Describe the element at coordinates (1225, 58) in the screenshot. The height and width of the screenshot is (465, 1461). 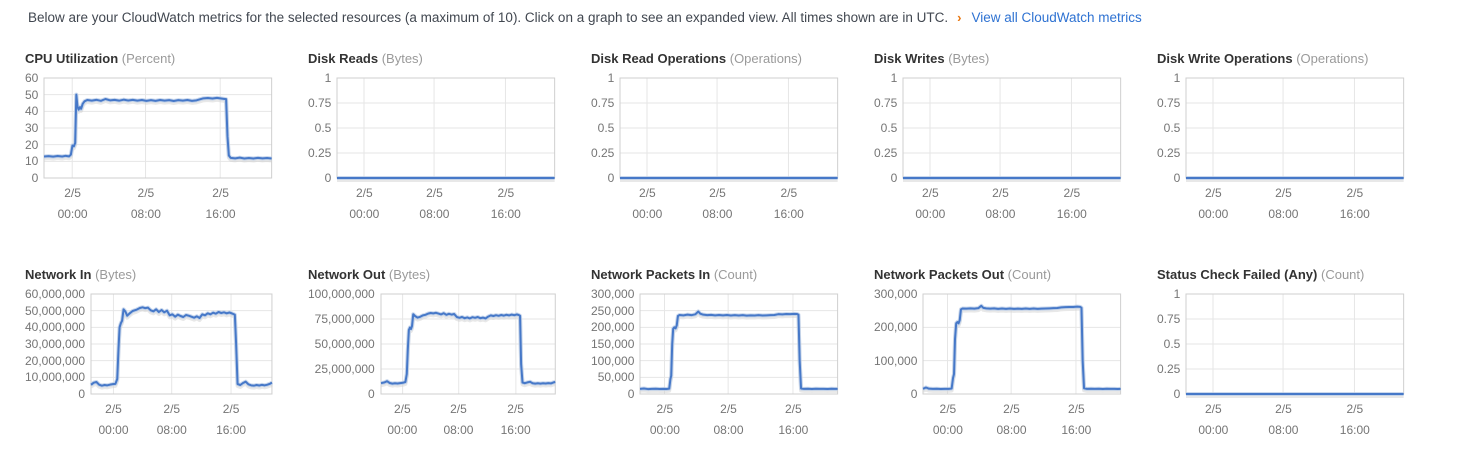
I see `chart-metric-name: Disk Write Operations` at that location.